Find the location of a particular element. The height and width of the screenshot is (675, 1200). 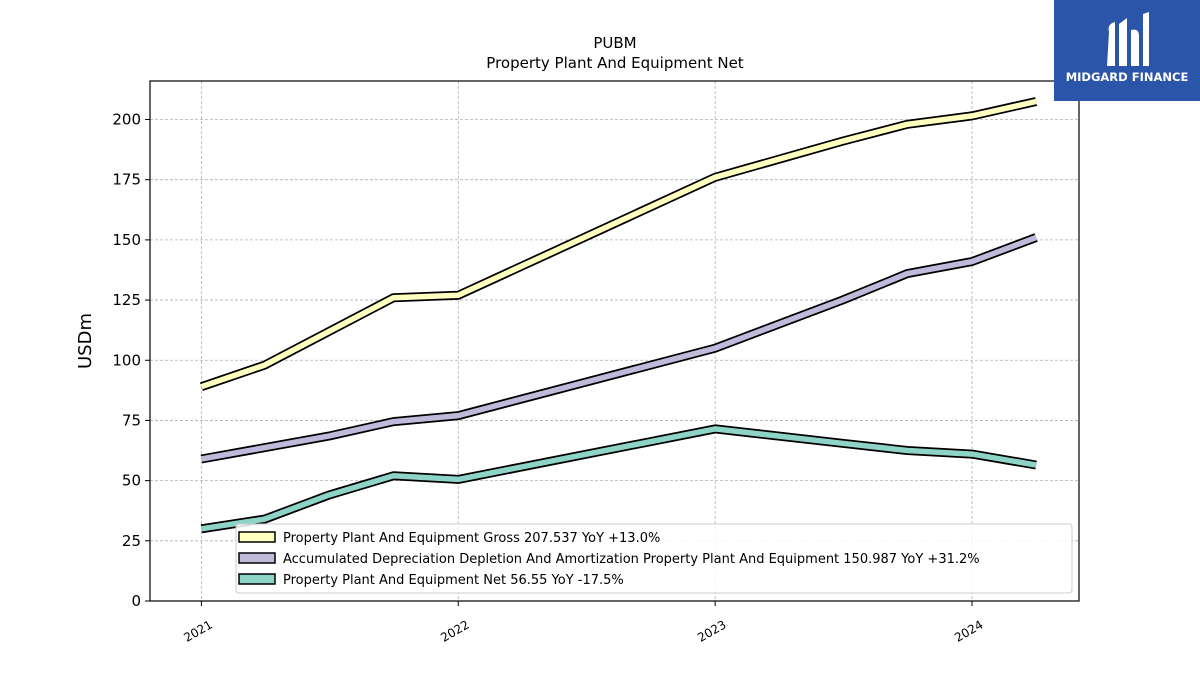

y-tick-label: 0 is located at coordinates (136, 601).